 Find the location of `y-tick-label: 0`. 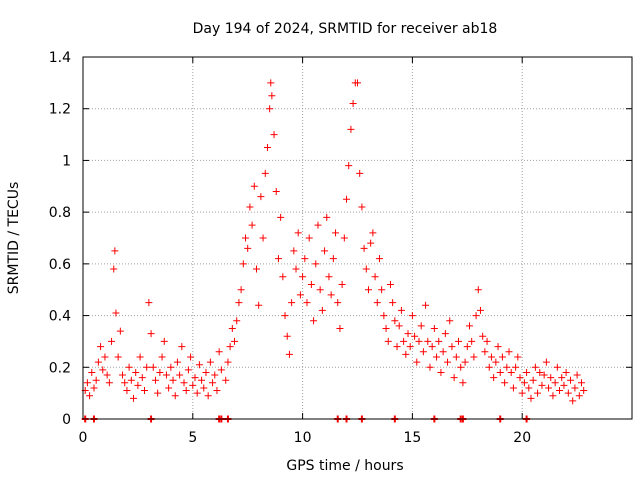

y-tick-label: 0 is located at coordinates (66, 420).